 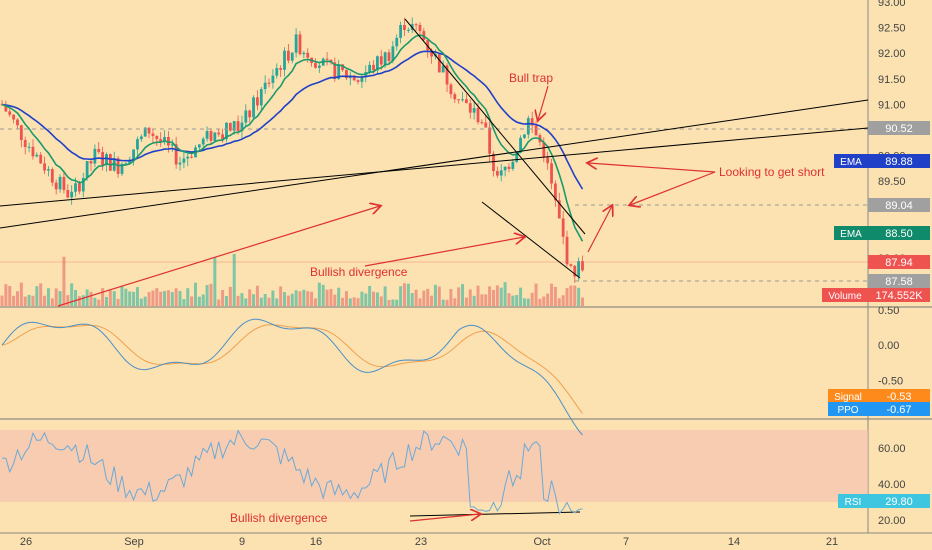 I want to click on value-label-rsi: RSI 29.80, so click(x=884, y=501).